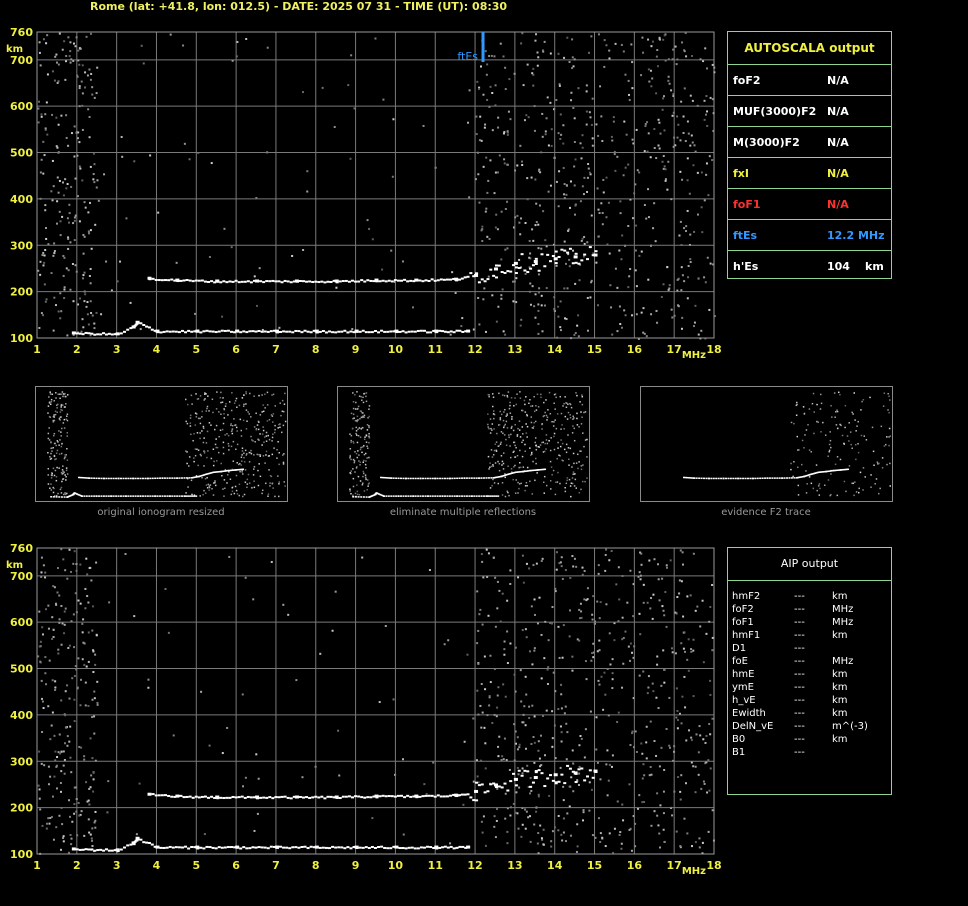 The height and width of the screenshot is (906, 968). I want to click on aip-unit: km, so click(840, 596).